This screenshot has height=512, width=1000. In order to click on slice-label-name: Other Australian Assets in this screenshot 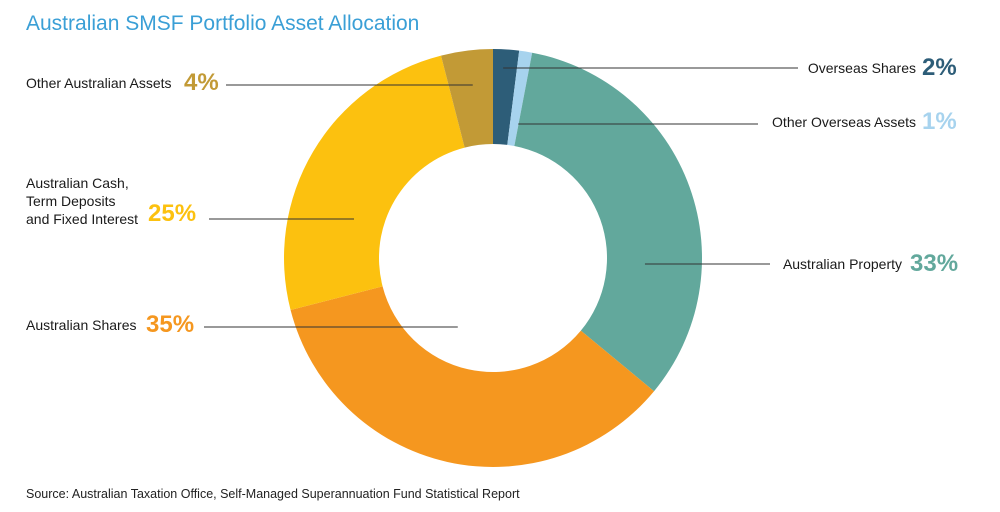, I will do `click(99, 83)`.